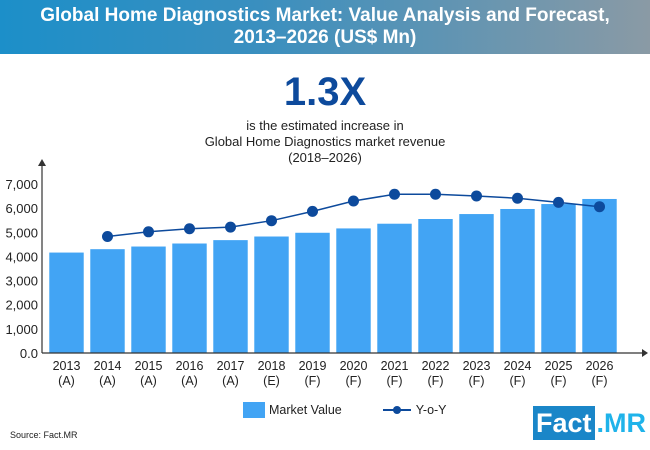 The image size is (650, 450). What do you see at coordinates (477, 366) in the screenshot?
I see `x-tick-label: 2023` at bounding box center [477, 366].